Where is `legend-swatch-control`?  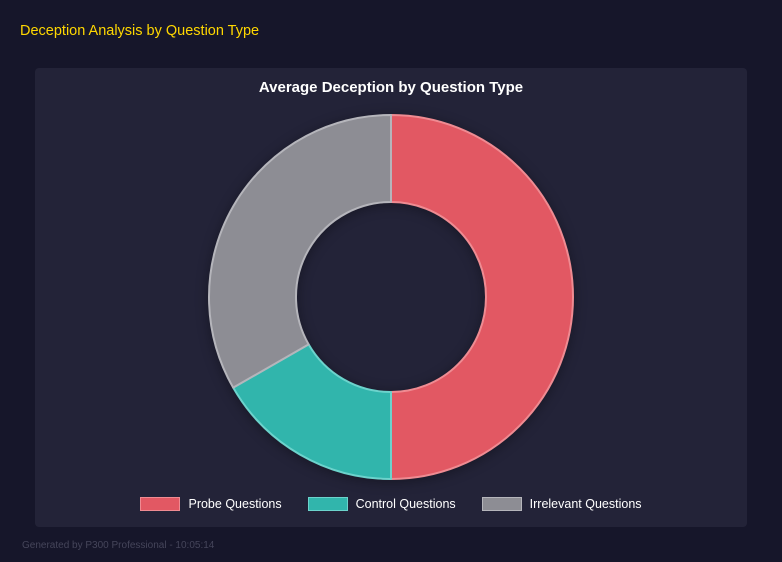
legend-swatch-control is located at coordinates (327, 504).